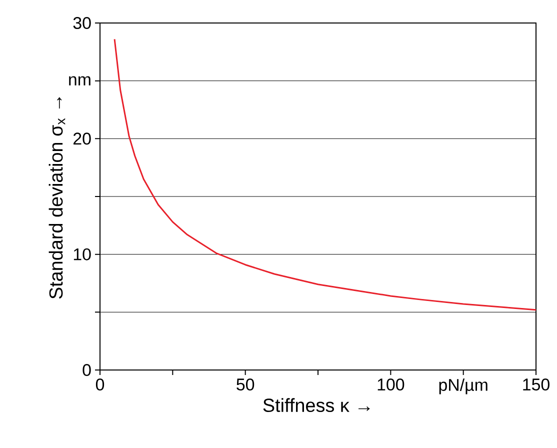 The height and width of the screenshot is (448, 557). I want to click on x-tick-label: 0, so click(100, 384).